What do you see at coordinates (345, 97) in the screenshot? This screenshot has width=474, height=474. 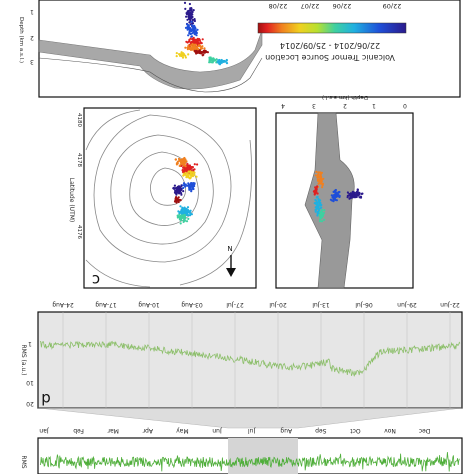 I see `side-profile-xlabel: Depth (km a.s.l.)` at bounding box center [345, 97].